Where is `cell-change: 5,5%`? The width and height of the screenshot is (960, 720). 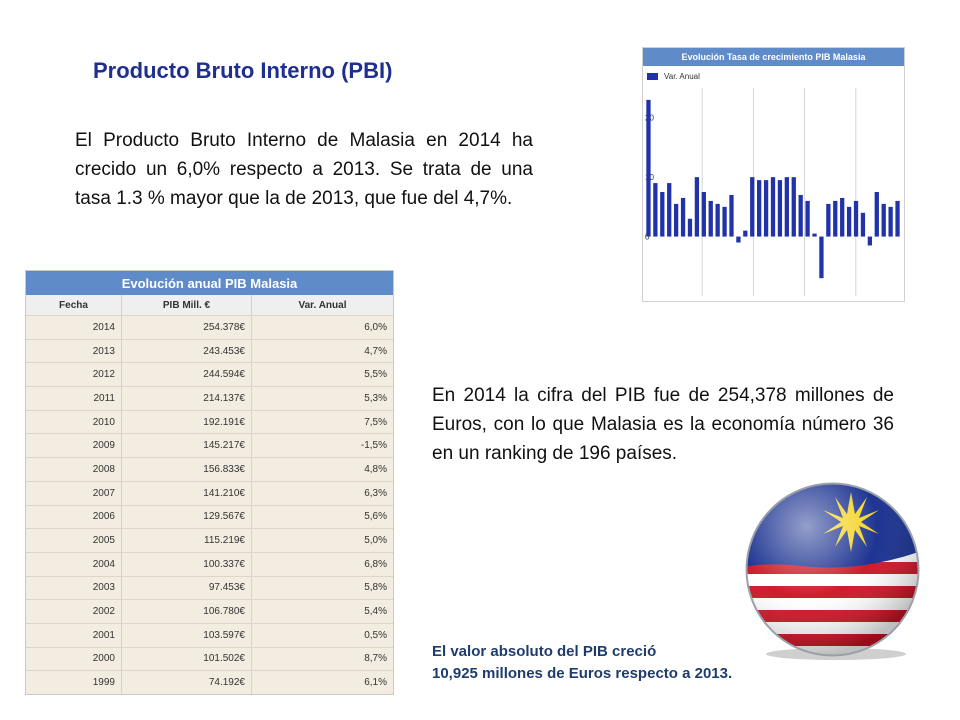
cell-change: 5,5% is located at coordinates (375, 375).